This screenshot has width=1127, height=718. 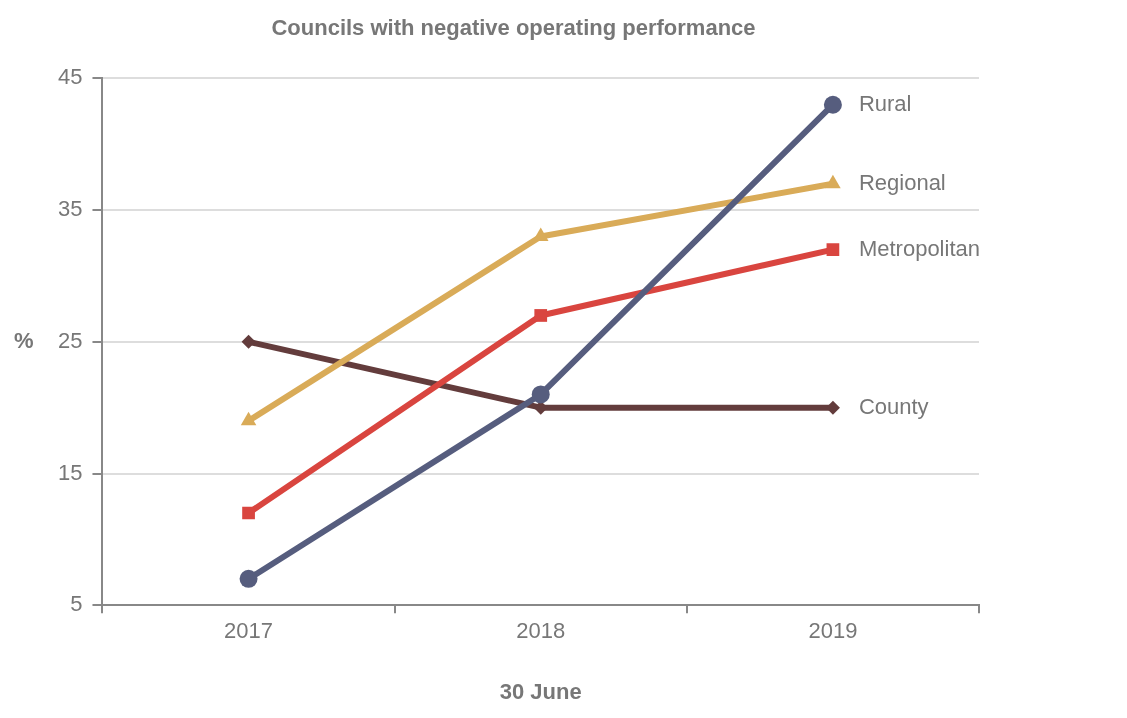 I want to click on x-axis-title: 30 June, so click(x=540, y=691).